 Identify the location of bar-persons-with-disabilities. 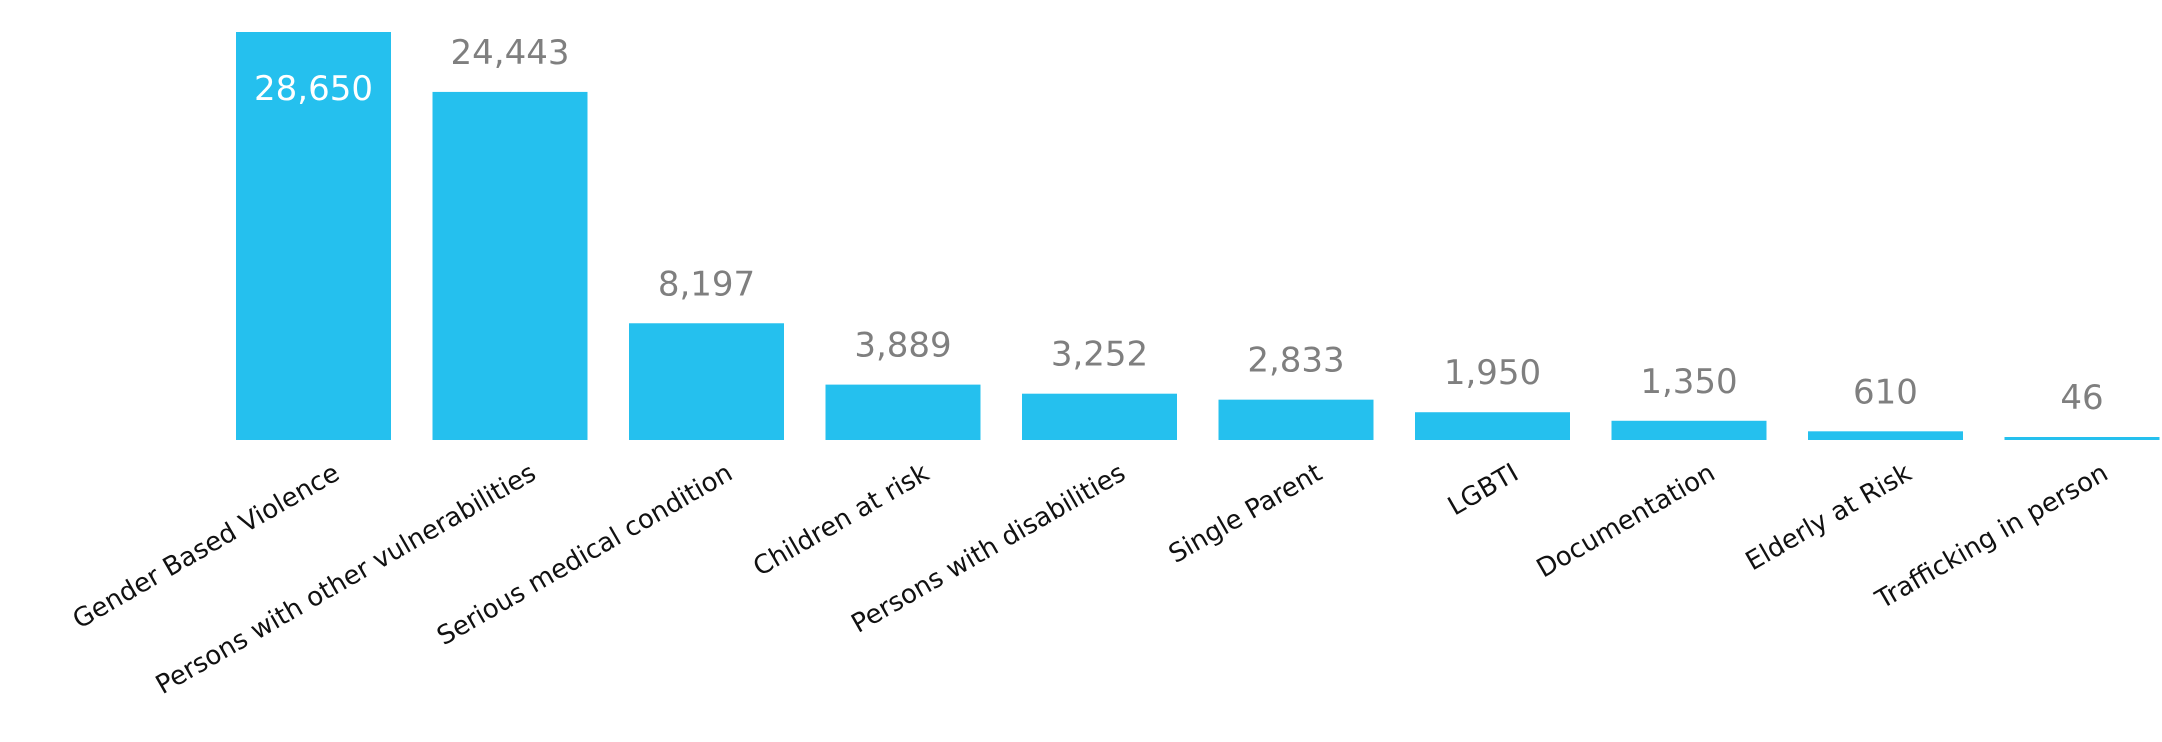
(1099, 416).